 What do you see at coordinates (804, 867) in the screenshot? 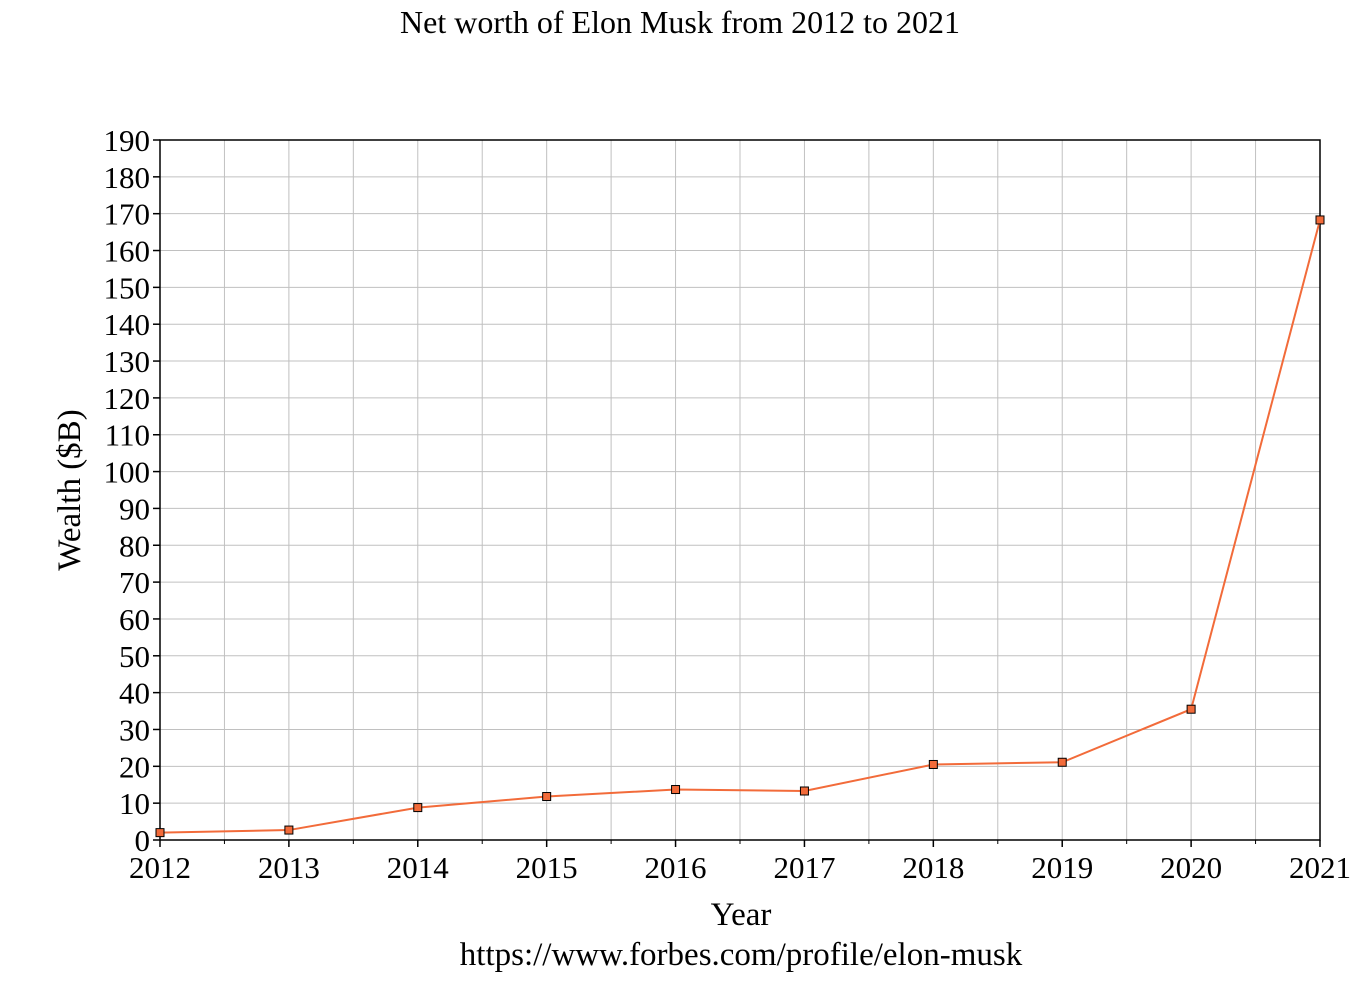
I see `x-tick-label: 2017` at bounding box center [804, 867].